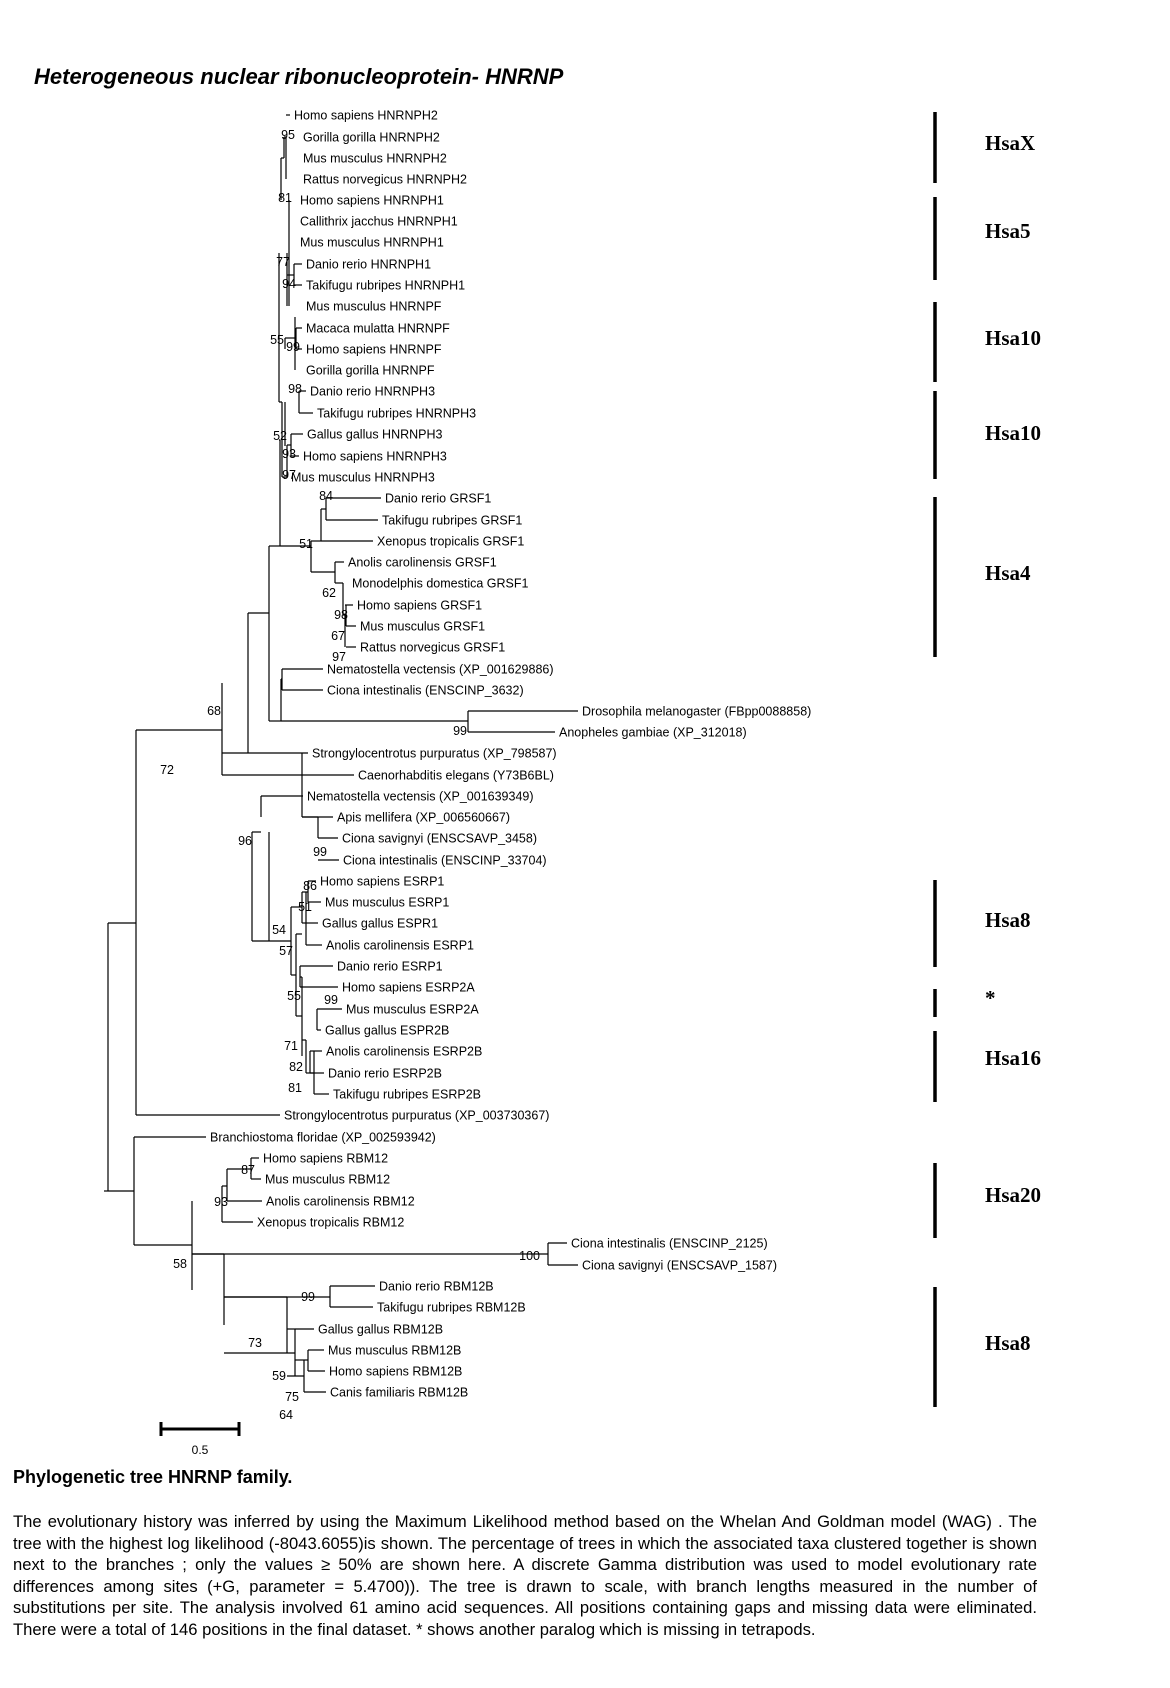 The image size is (1170, 1688). I want to click on taxon-label: Xenopus tropicalis RBM12, so click(330, 1223).